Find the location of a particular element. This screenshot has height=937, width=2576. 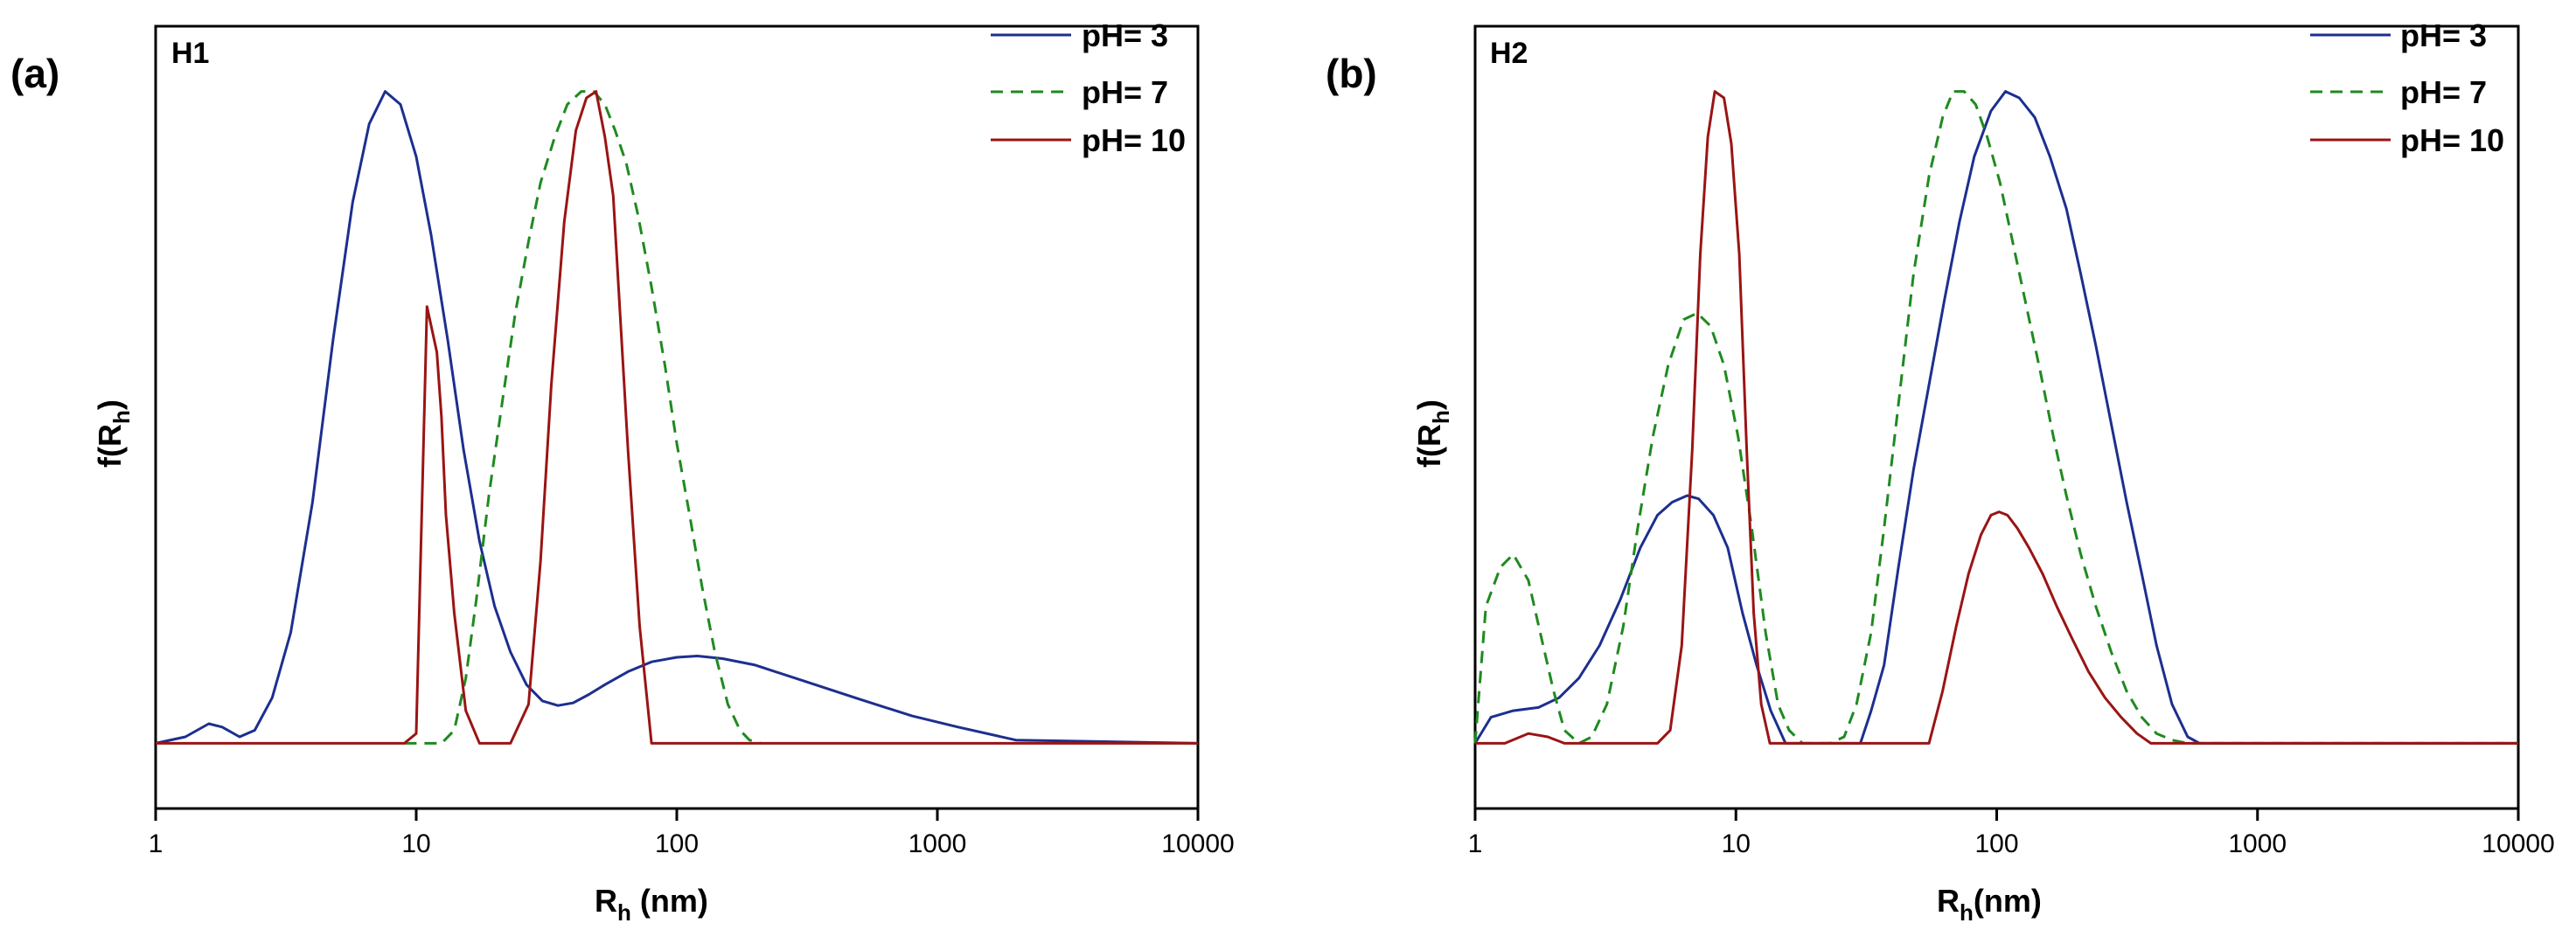

panel-a-x-tick-label-1000: 1000 is located at coordinates (938, 843).